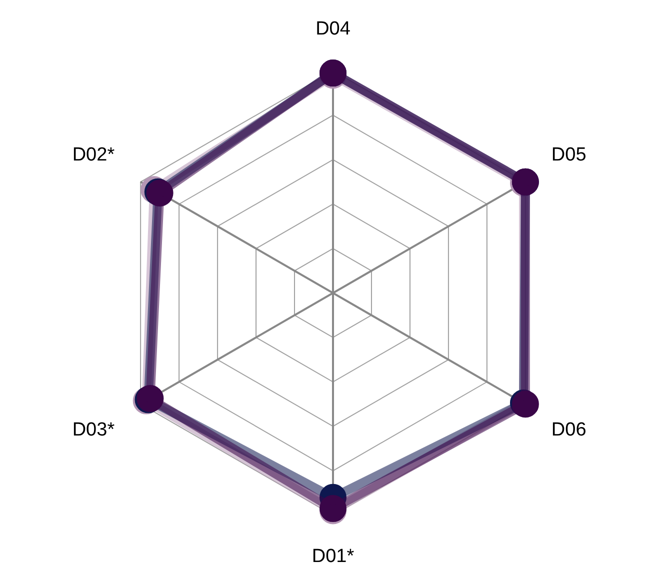  I want to click on spoke-label: D03*, so click(94, 430).